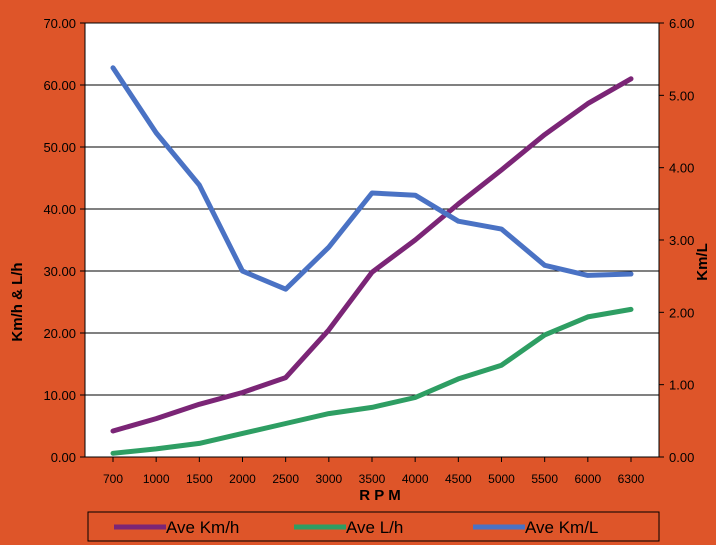 This screenshot has width=716, height=545. Describe the element at coordinates (59, 395) in the screenshot. I see `left-tick-label: 10.00` at that location.